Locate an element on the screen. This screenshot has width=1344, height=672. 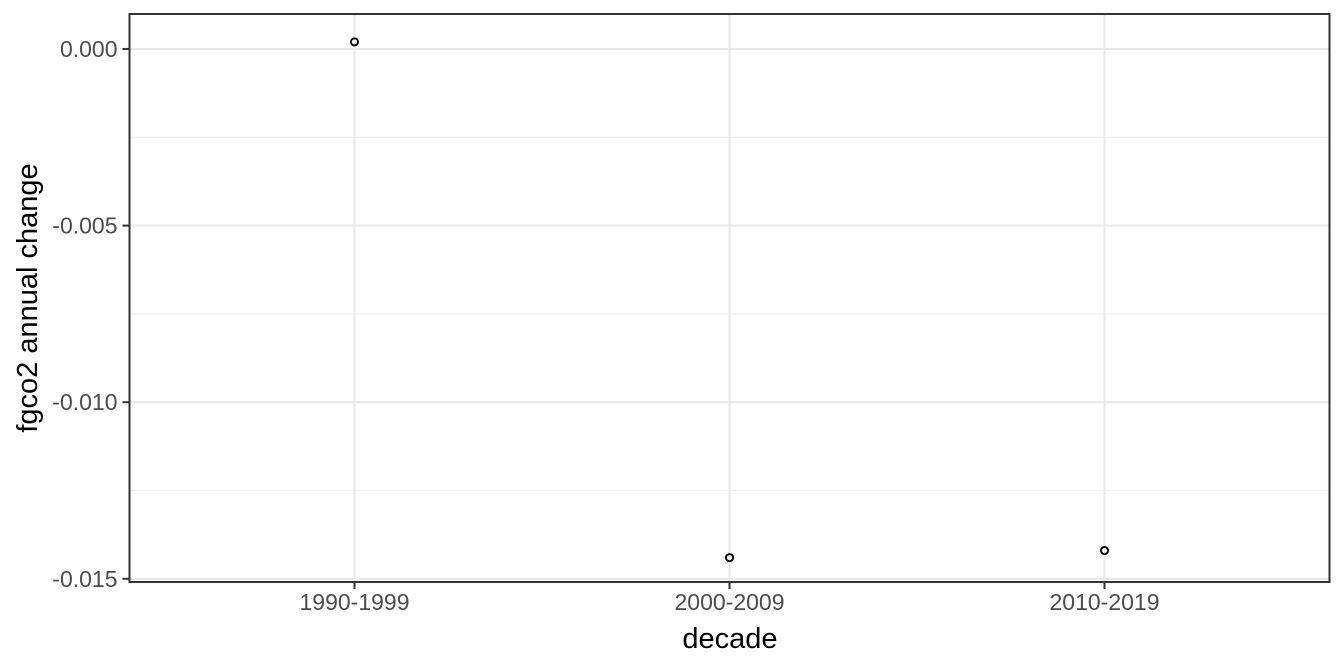
x-tick-label: 1990-1999 is located at coordinates (355, 602).